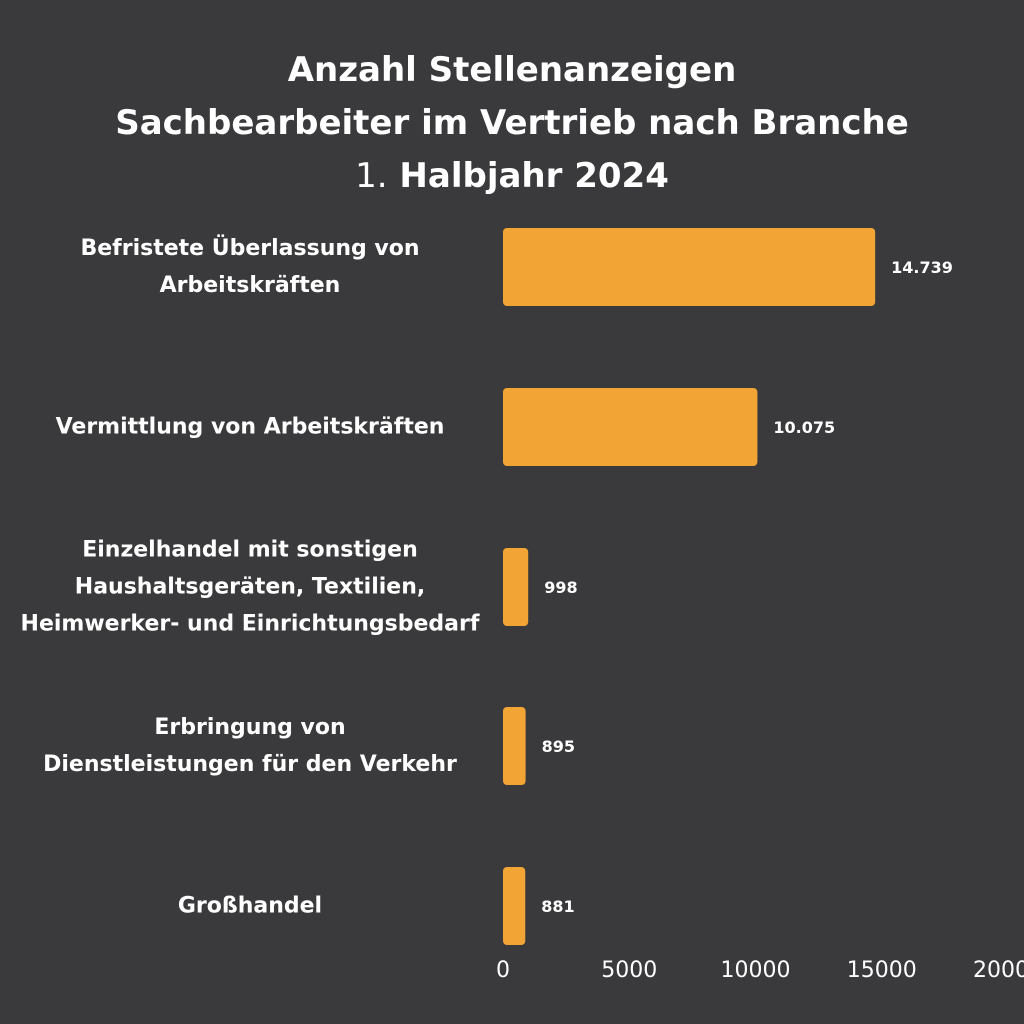  What do you see at coordinates (629, 970) in the screenshot?
I see `x-tick-label-5000: 5000` at bounding box center [629, 970].